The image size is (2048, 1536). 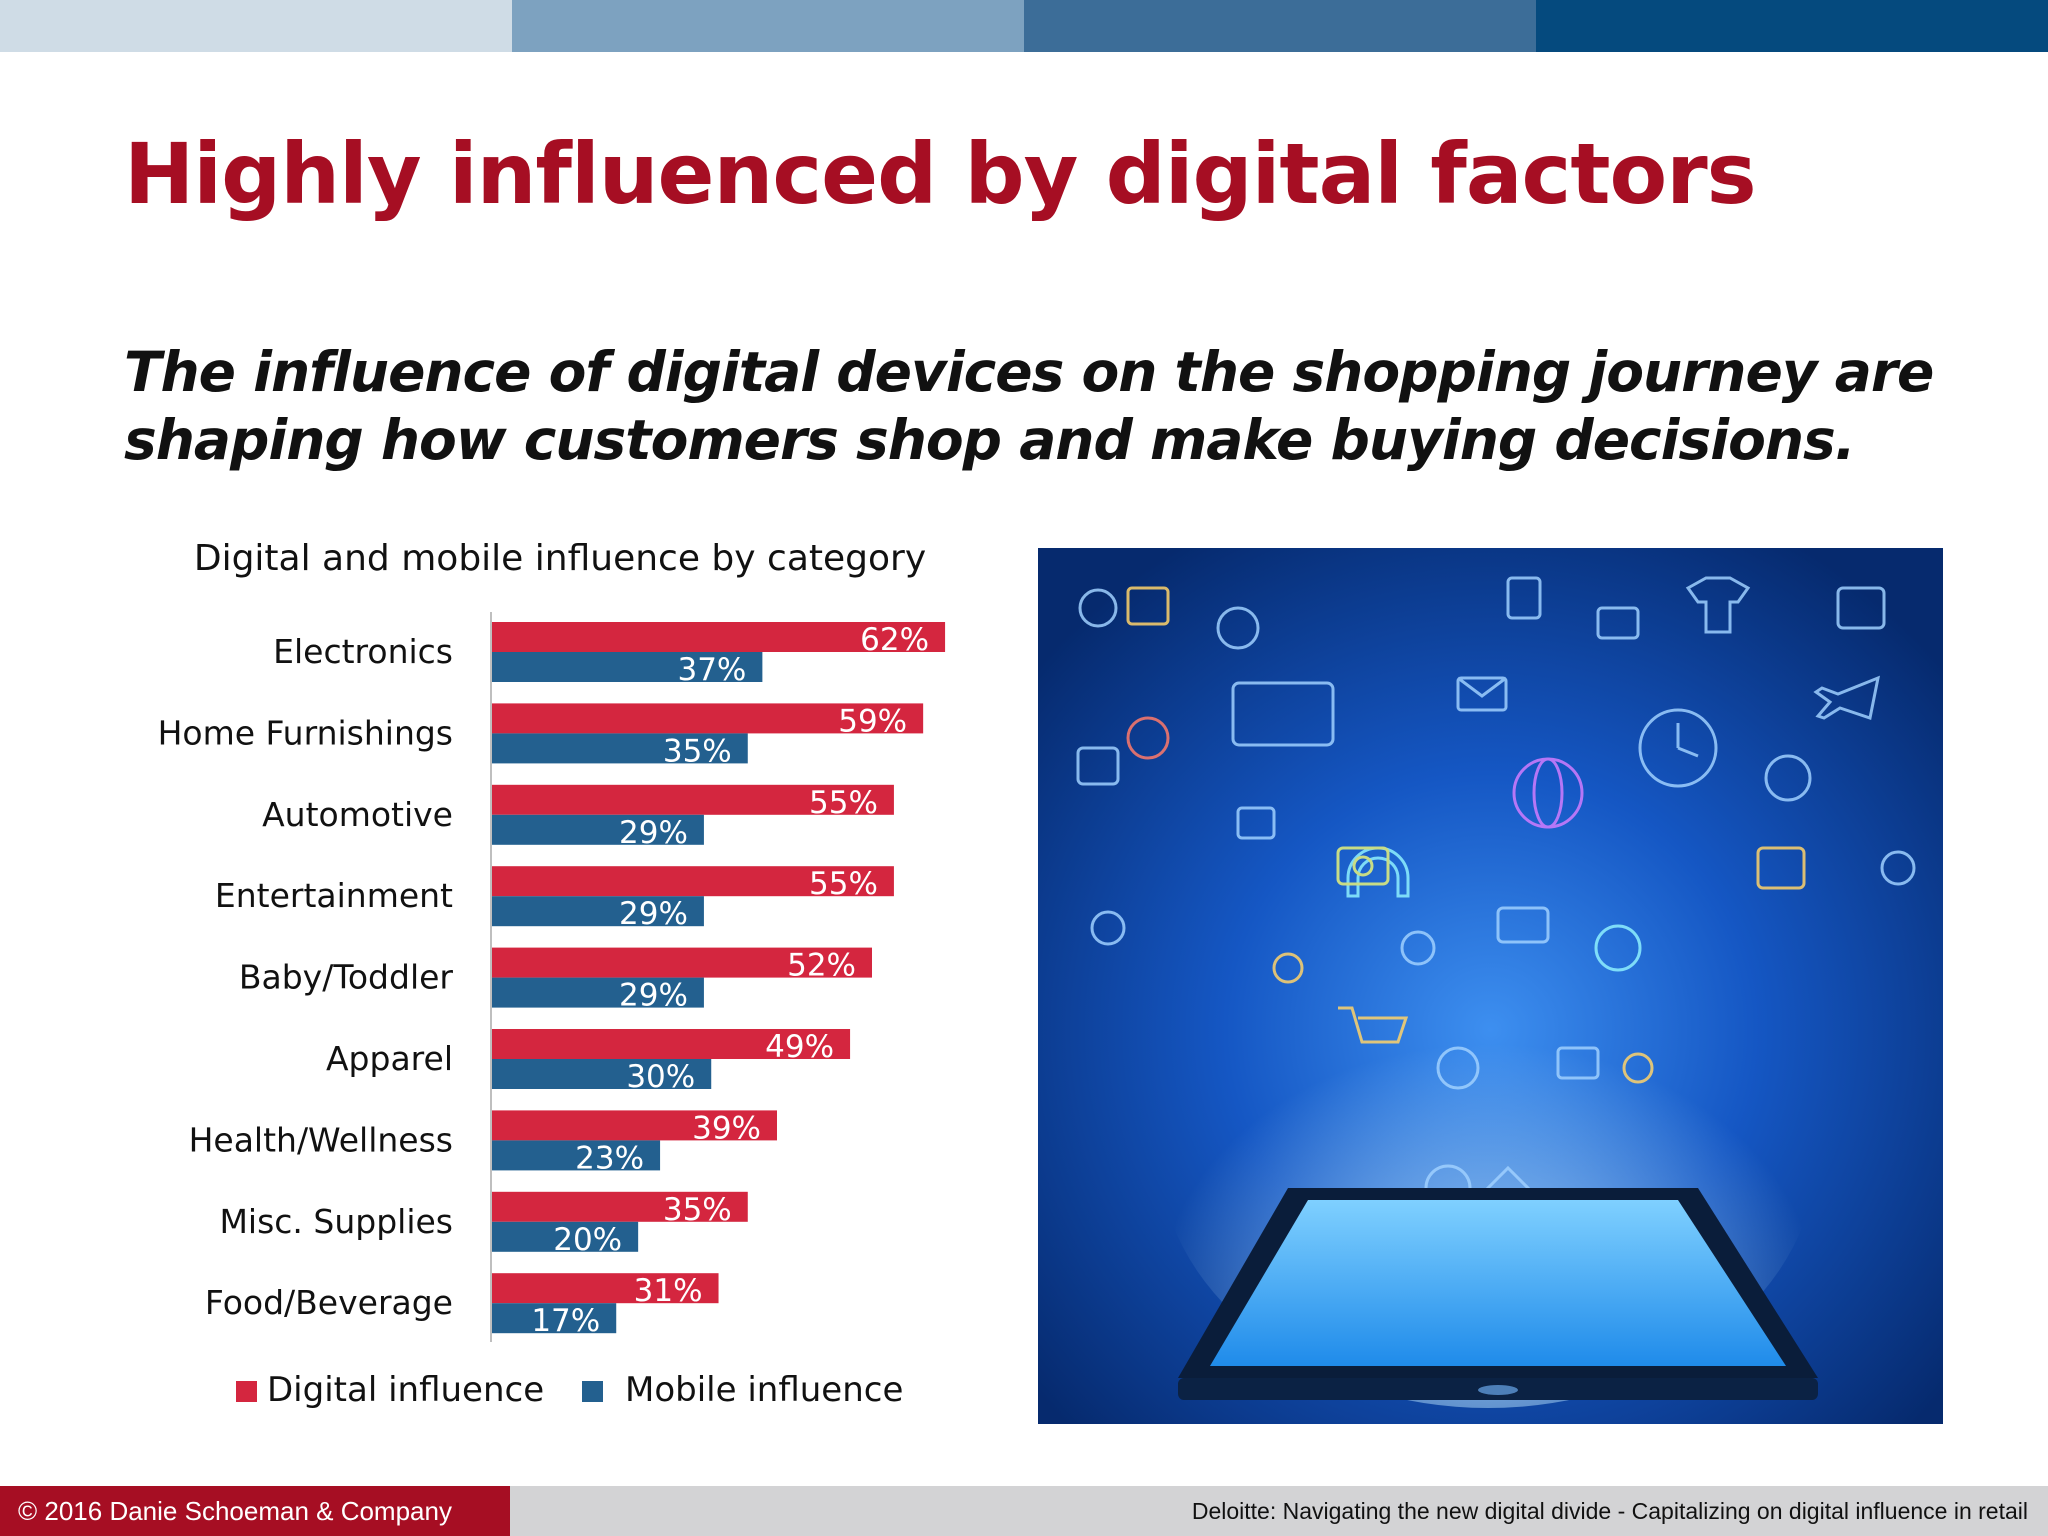 I want to click on bar-value-label: 20%, so click(x=587, y=1240).